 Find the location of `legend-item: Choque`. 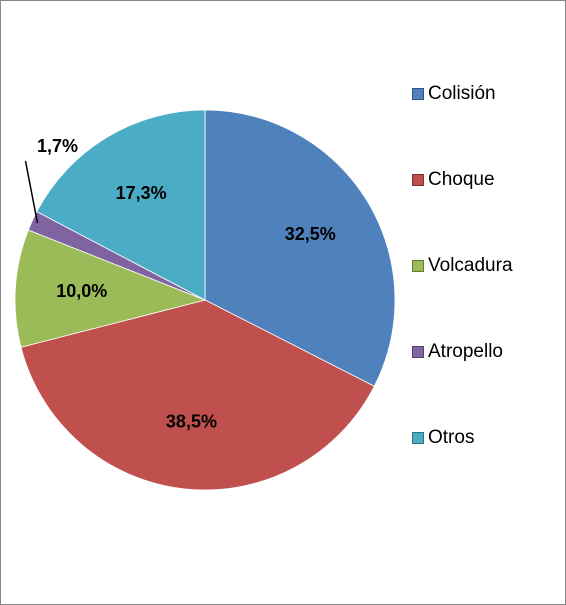

legend-item: Choque is located at coordinates (479, 209).